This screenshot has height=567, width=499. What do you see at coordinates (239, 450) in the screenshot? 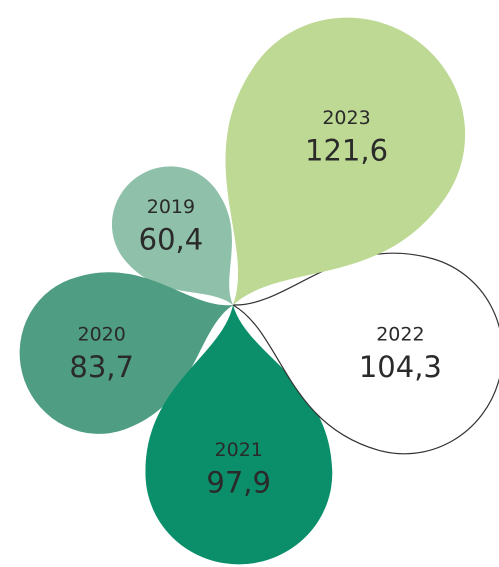
I see `petal-year: 2021` at bounding box center [239, 450].